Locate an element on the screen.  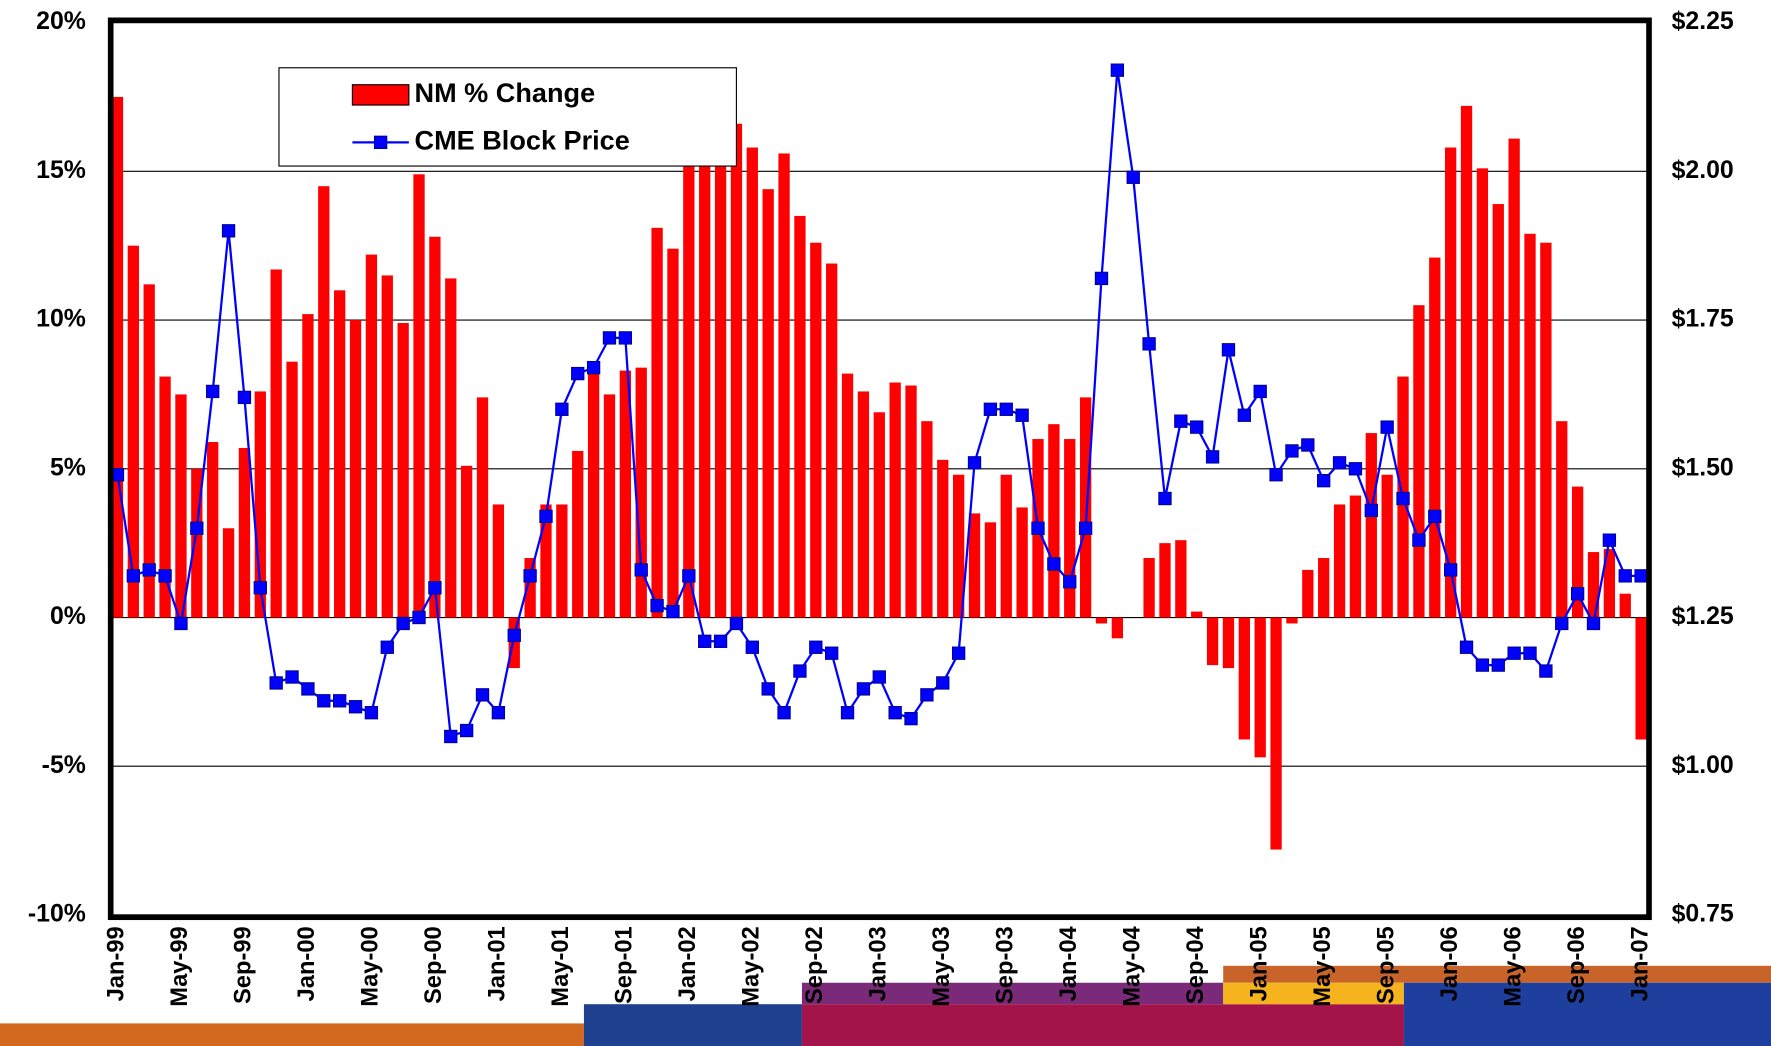
legend: NM % Change CME Block Price is located at coordinates (507, 117).